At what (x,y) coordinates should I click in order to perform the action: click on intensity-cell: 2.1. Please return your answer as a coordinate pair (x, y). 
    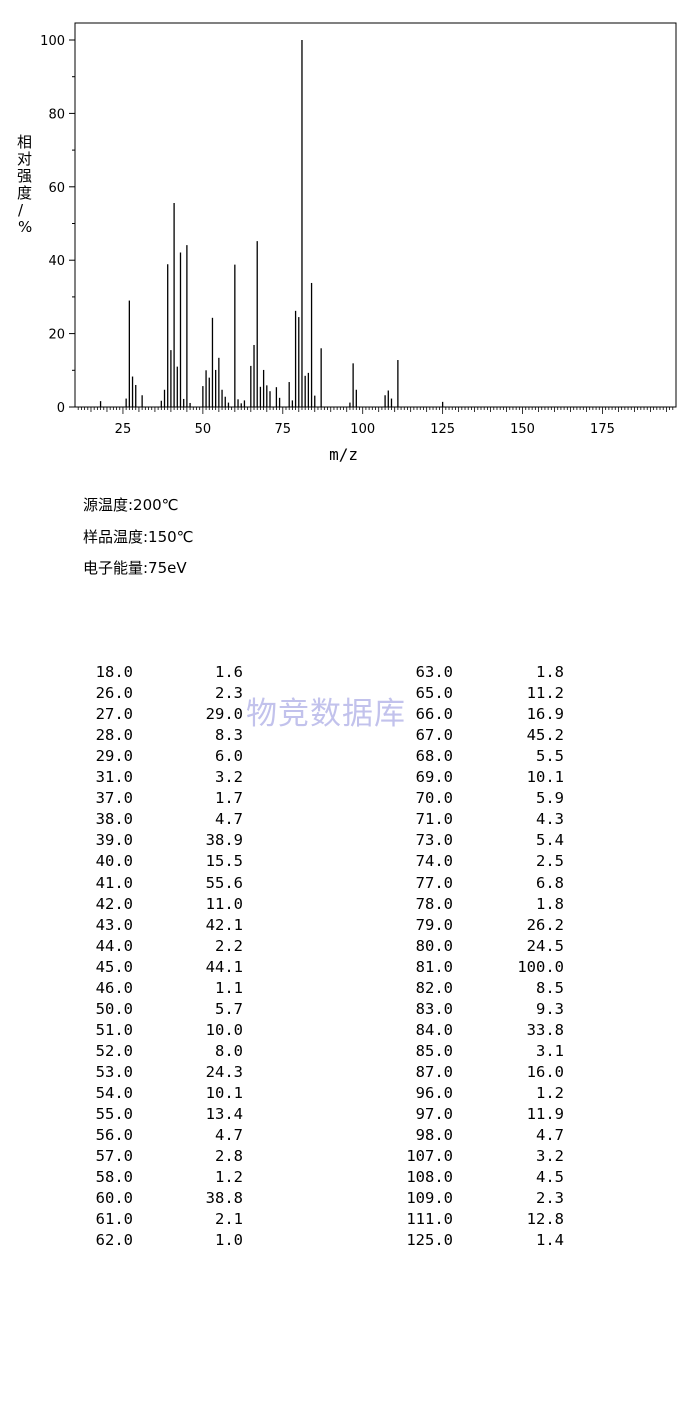
    Looking at the image, I should click on (229, 1219).